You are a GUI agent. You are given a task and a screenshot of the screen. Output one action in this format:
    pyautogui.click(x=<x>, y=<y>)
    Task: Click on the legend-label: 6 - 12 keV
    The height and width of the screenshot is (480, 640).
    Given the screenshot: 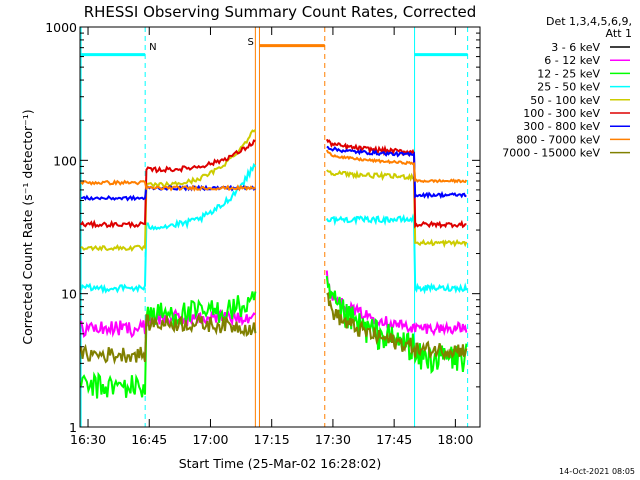 What is the action you would take?
    pyautogui.click(x=572, y=60)
    